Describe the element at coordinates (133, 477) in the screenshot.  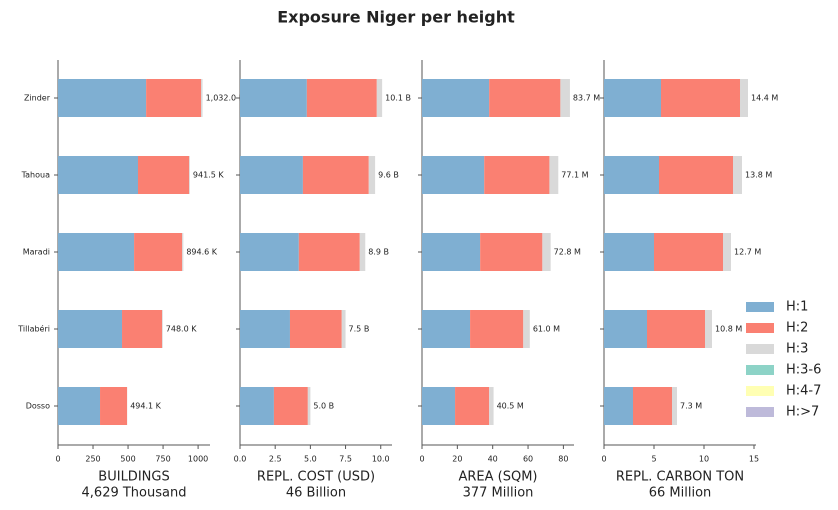
I see `x-axis-label: BUILDINGS` at that location.